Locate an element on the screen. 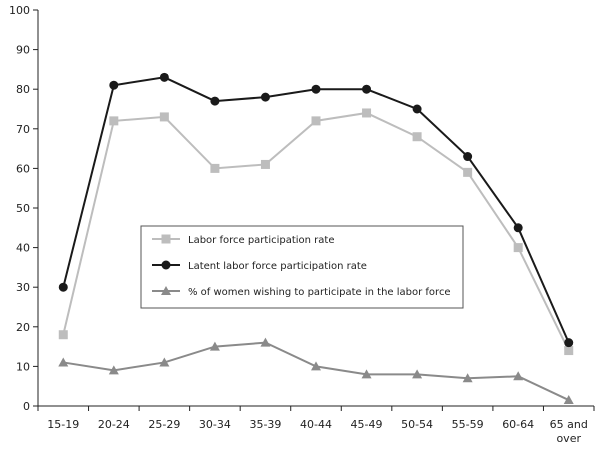 The height and width of the screenshot is (452, 599). y-tick-label: 10 is located at coordinates (23, 366).